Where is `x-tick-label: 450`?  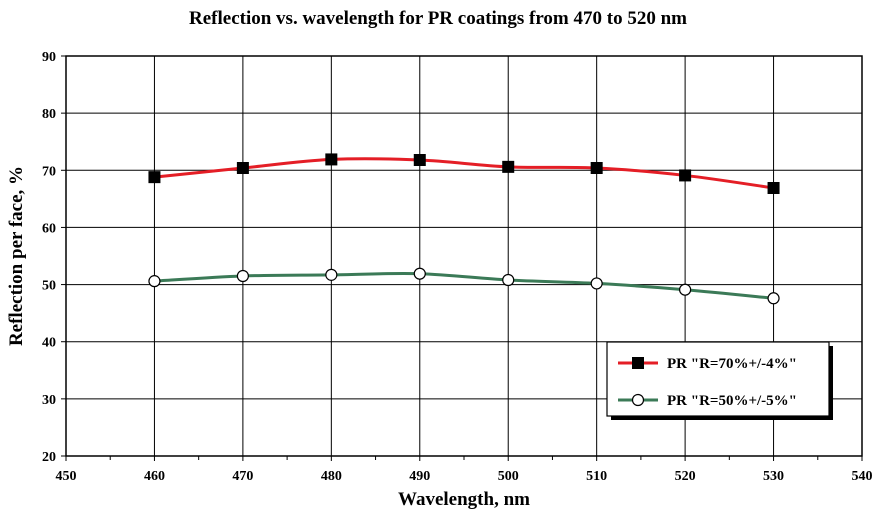 x-tick-label: 450 is located at coordinates (66, 476).